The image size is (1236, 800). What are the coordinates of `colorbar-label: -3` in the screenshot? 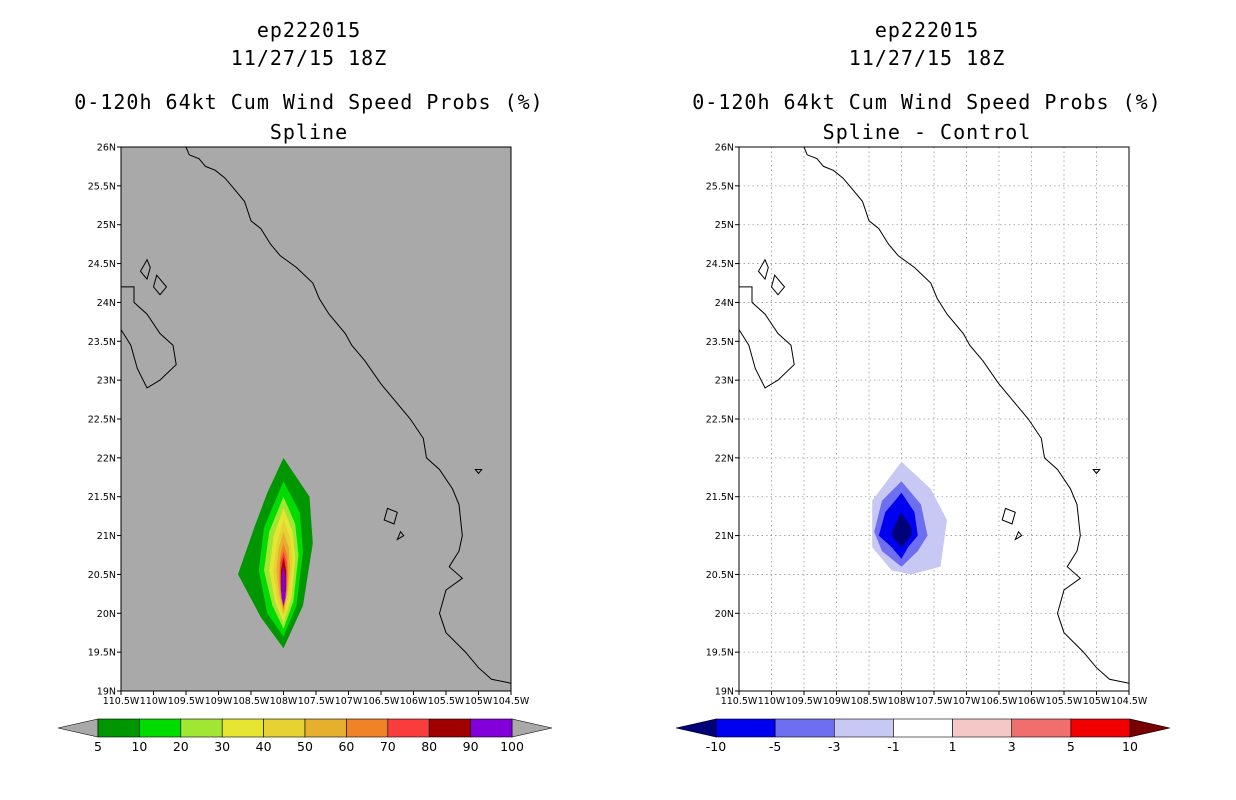 It's located at (834, 746).